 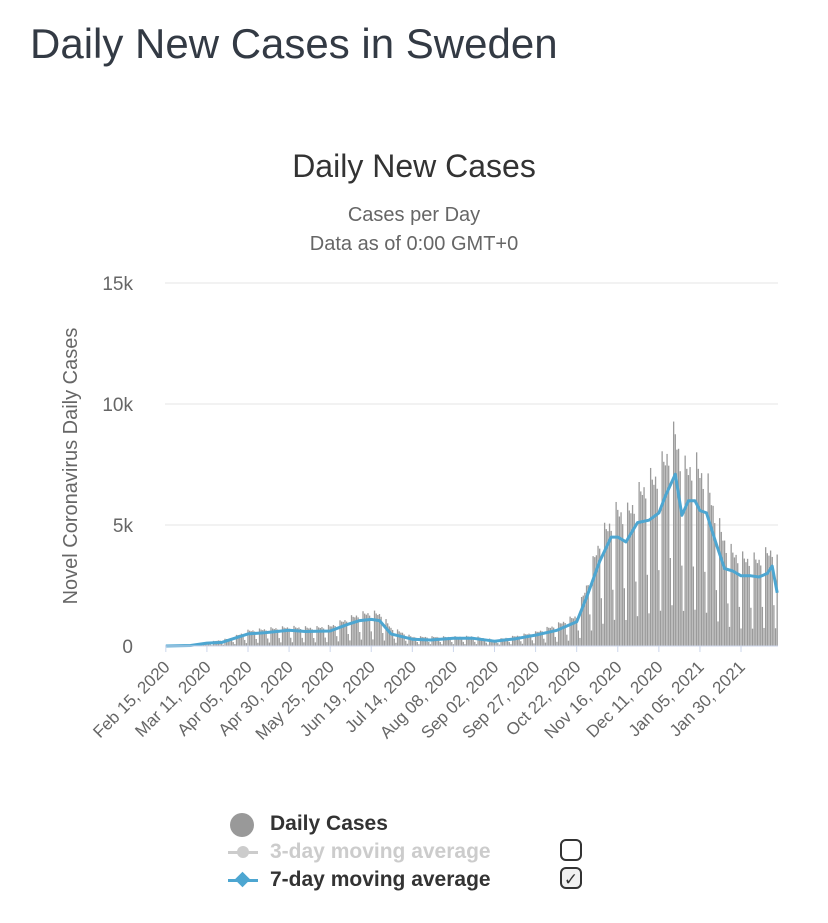 I want to click on legend-item-3-day-average: 3-day moving average, so click(x=418, y=852).